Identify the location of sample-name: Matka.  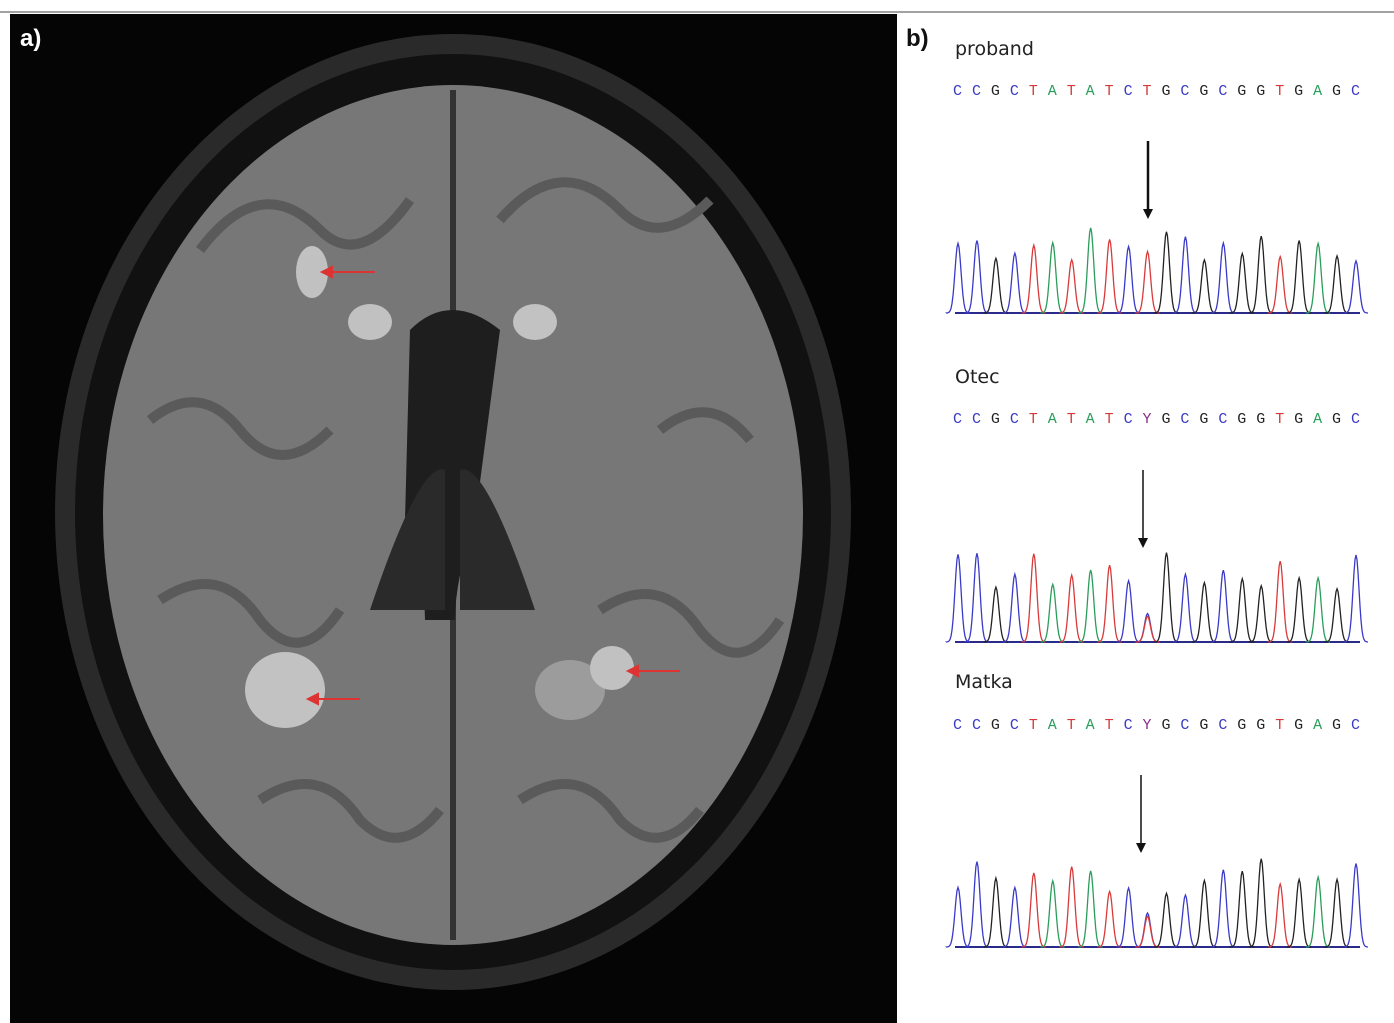
(984, 682).